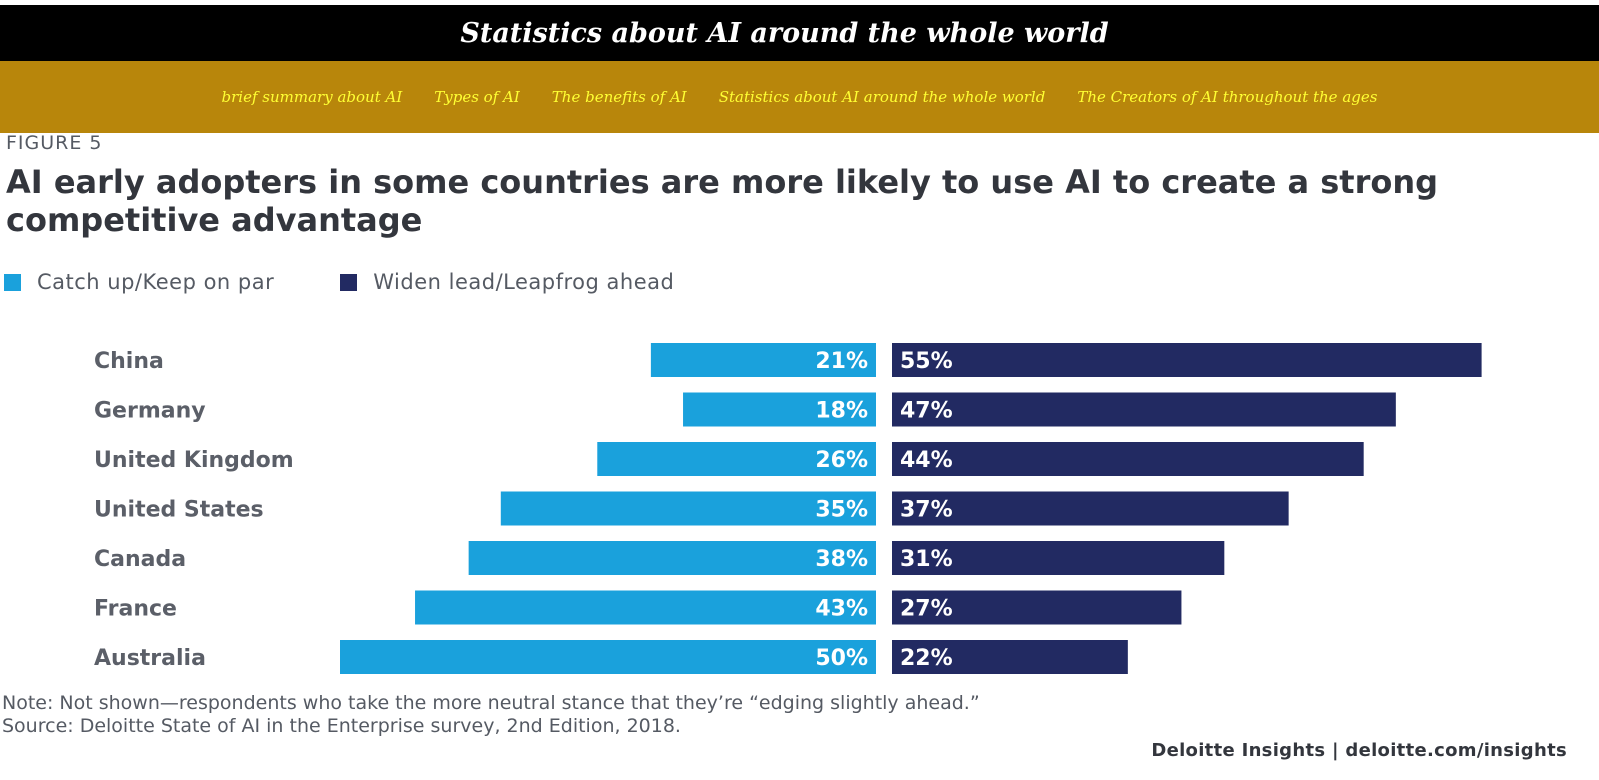 The image size is (1599, 780). What do you see at coordinates (150, 658) in the screenshot?
I see `category-label-australia: Australia` at bounding box center [150, 658].